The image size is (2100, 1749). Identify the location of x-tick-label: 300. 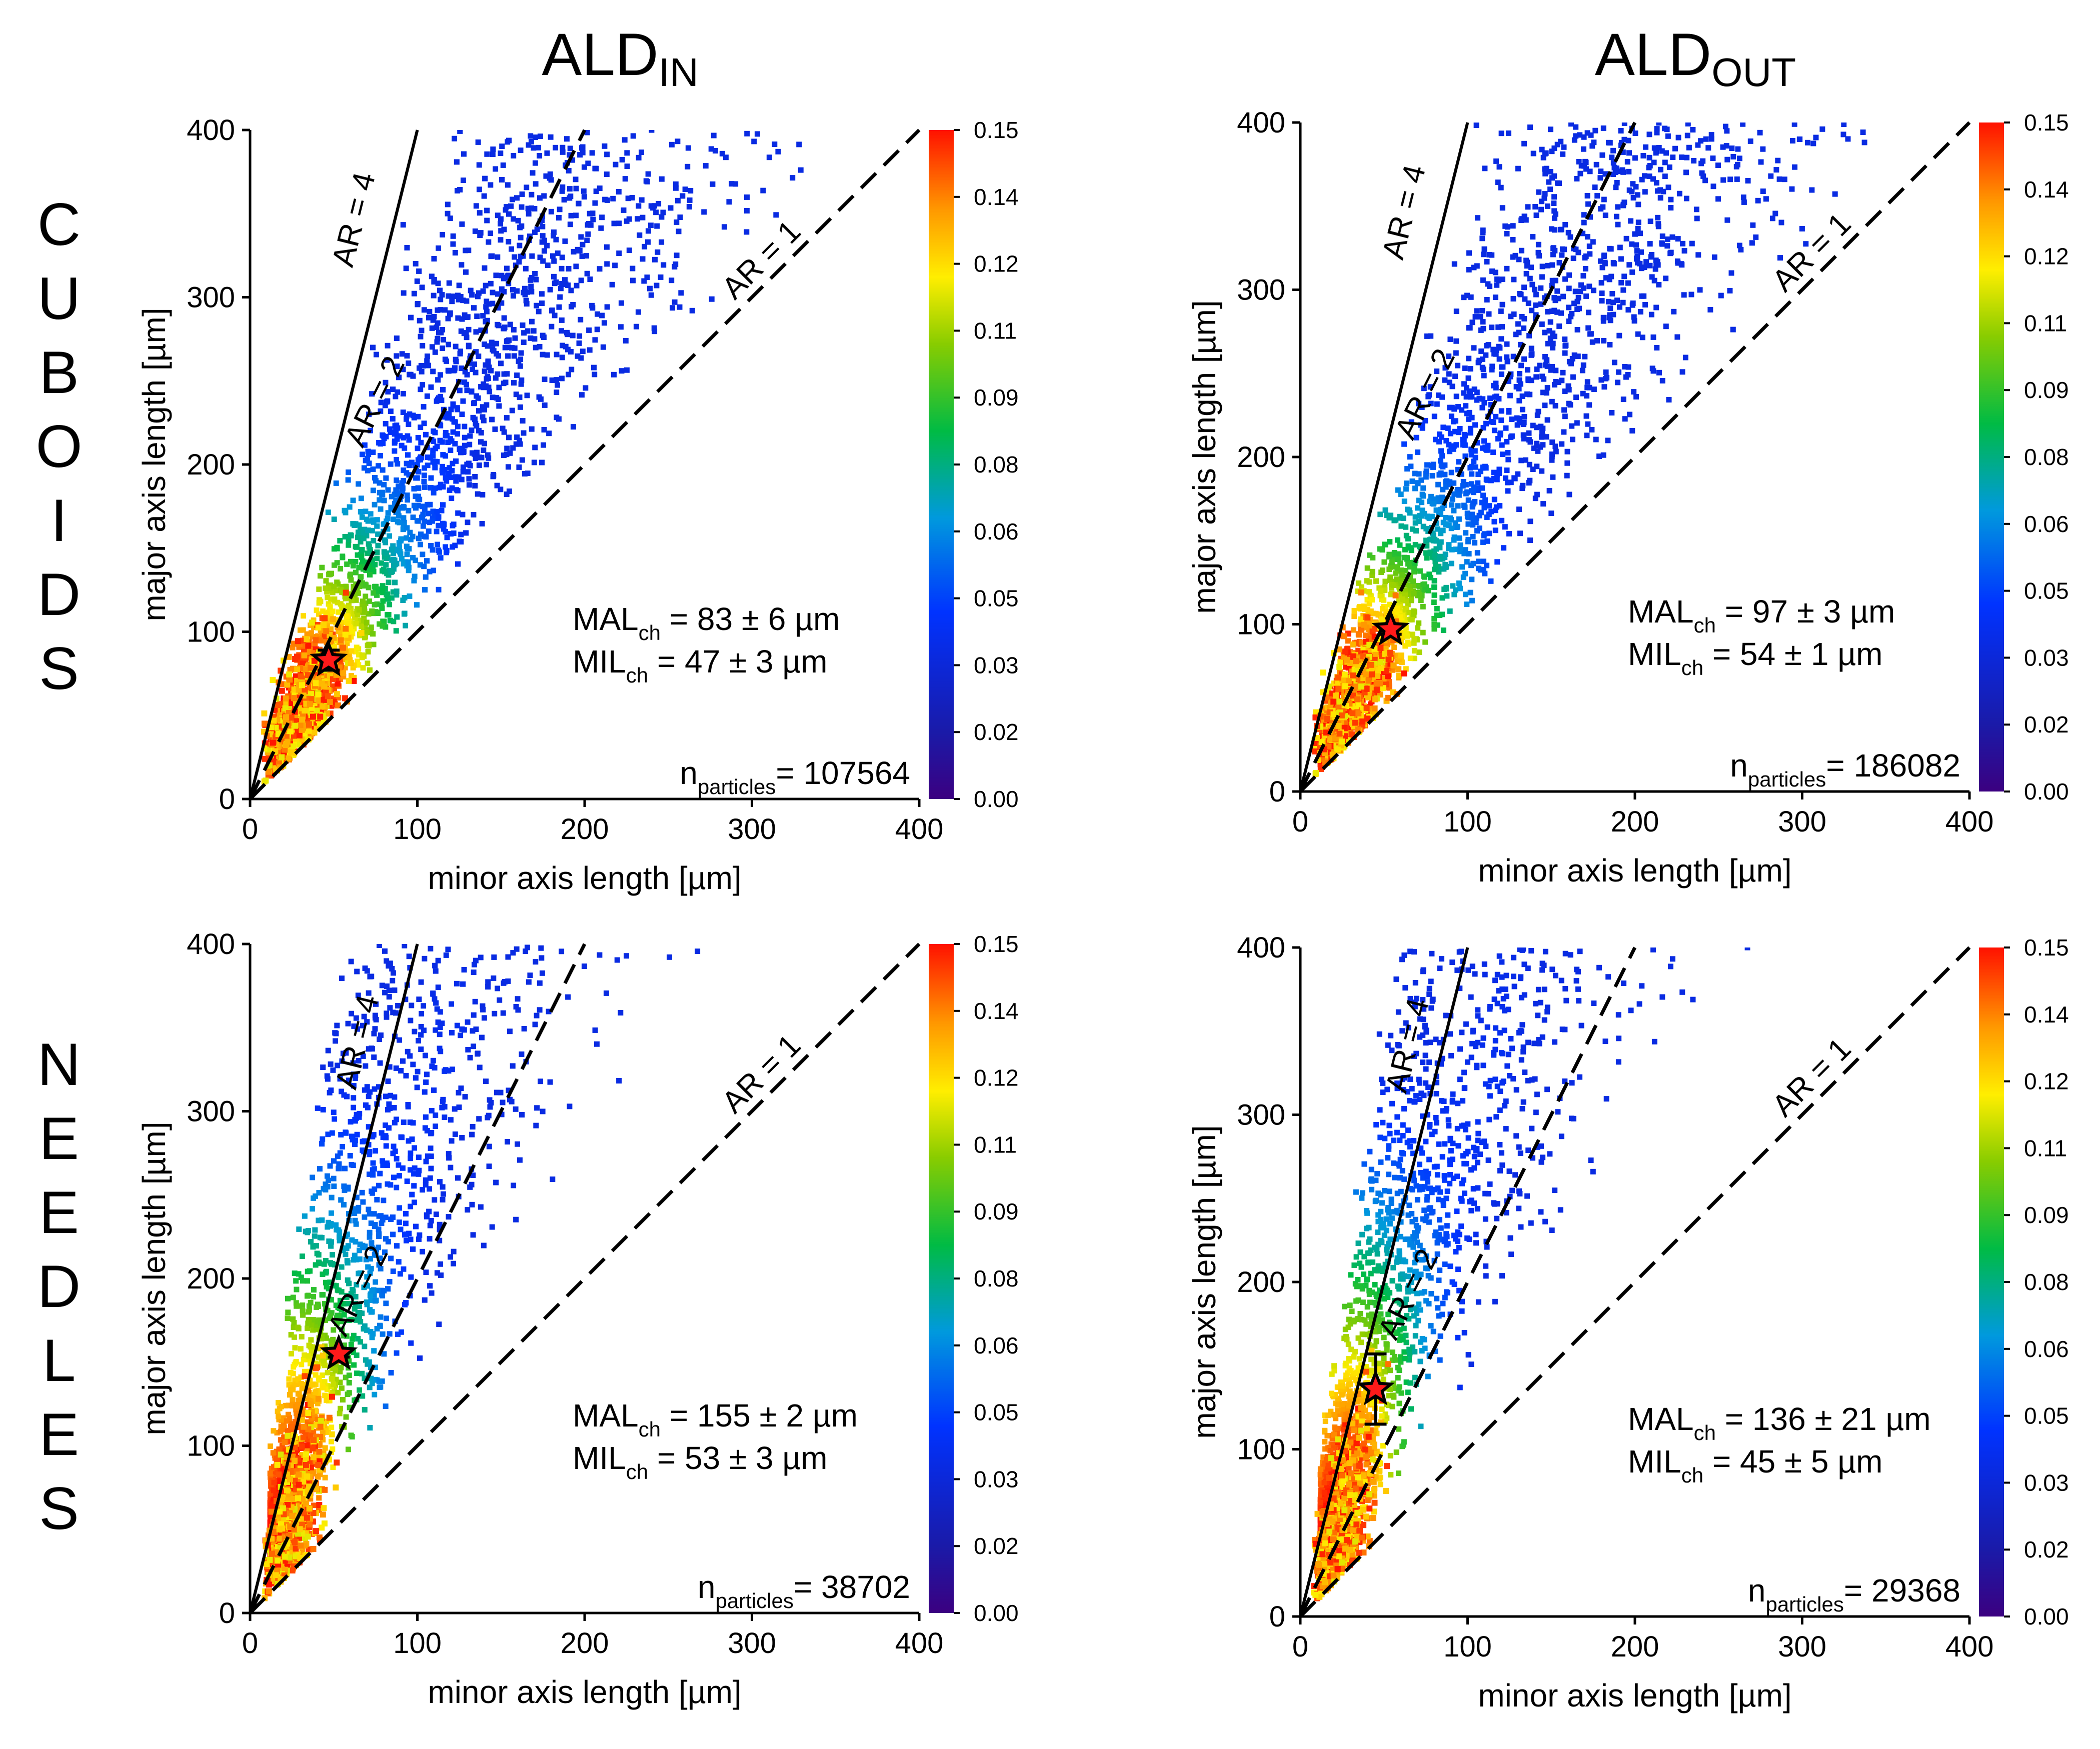
(752, 829).